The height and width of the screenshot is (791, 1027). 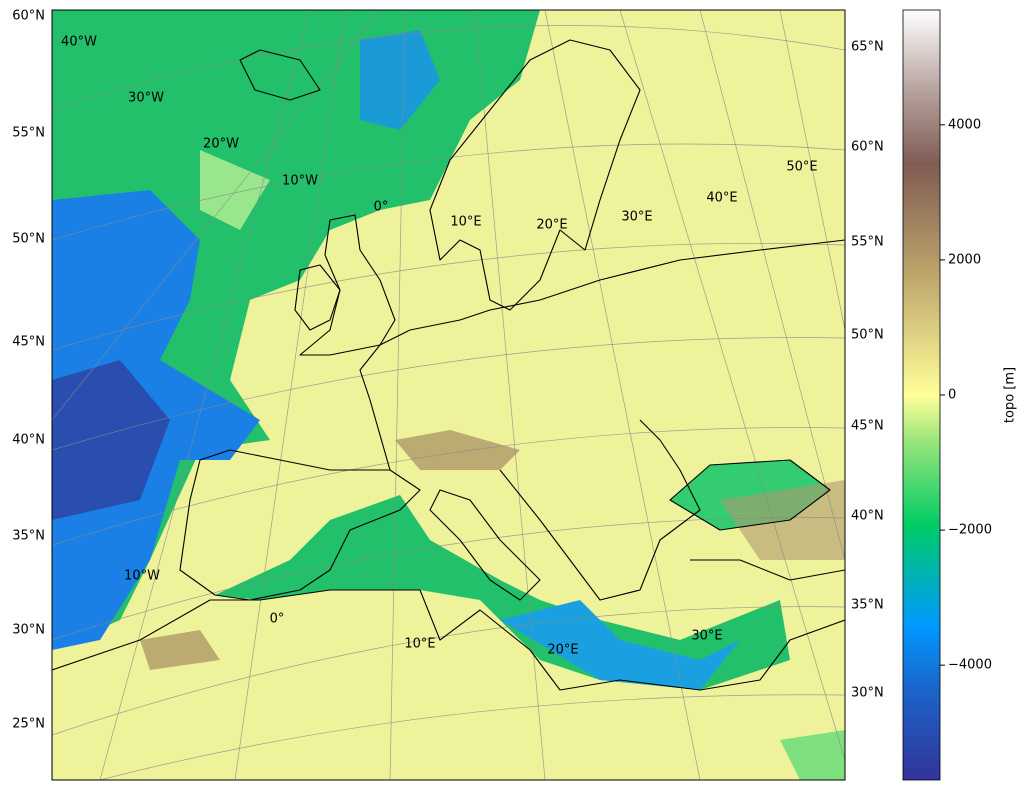 I want to click on colorbar-label: topo [m], so click(x=1010, y=395).